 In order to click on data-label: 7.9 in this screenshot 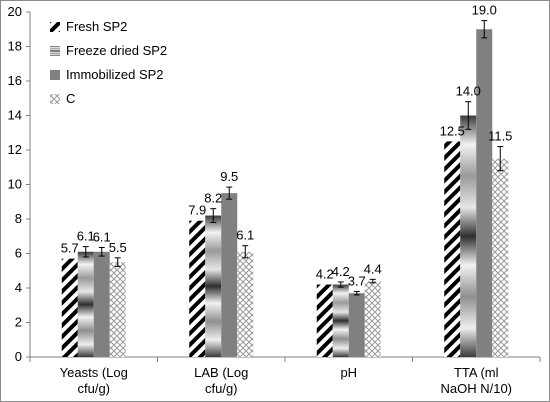, I will do `click(197, 210)`.